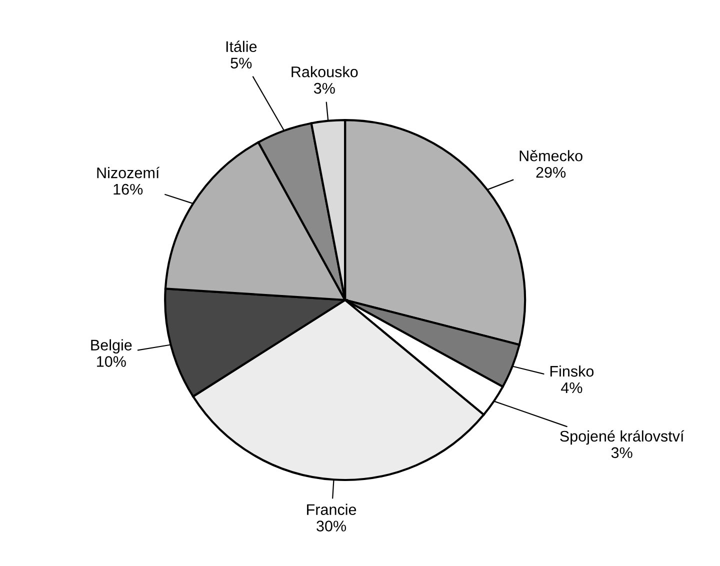  What do you see at coordinates (111, 361) in the screenshot?
I see `data-label: 10%` at bounding box center [111, 361].